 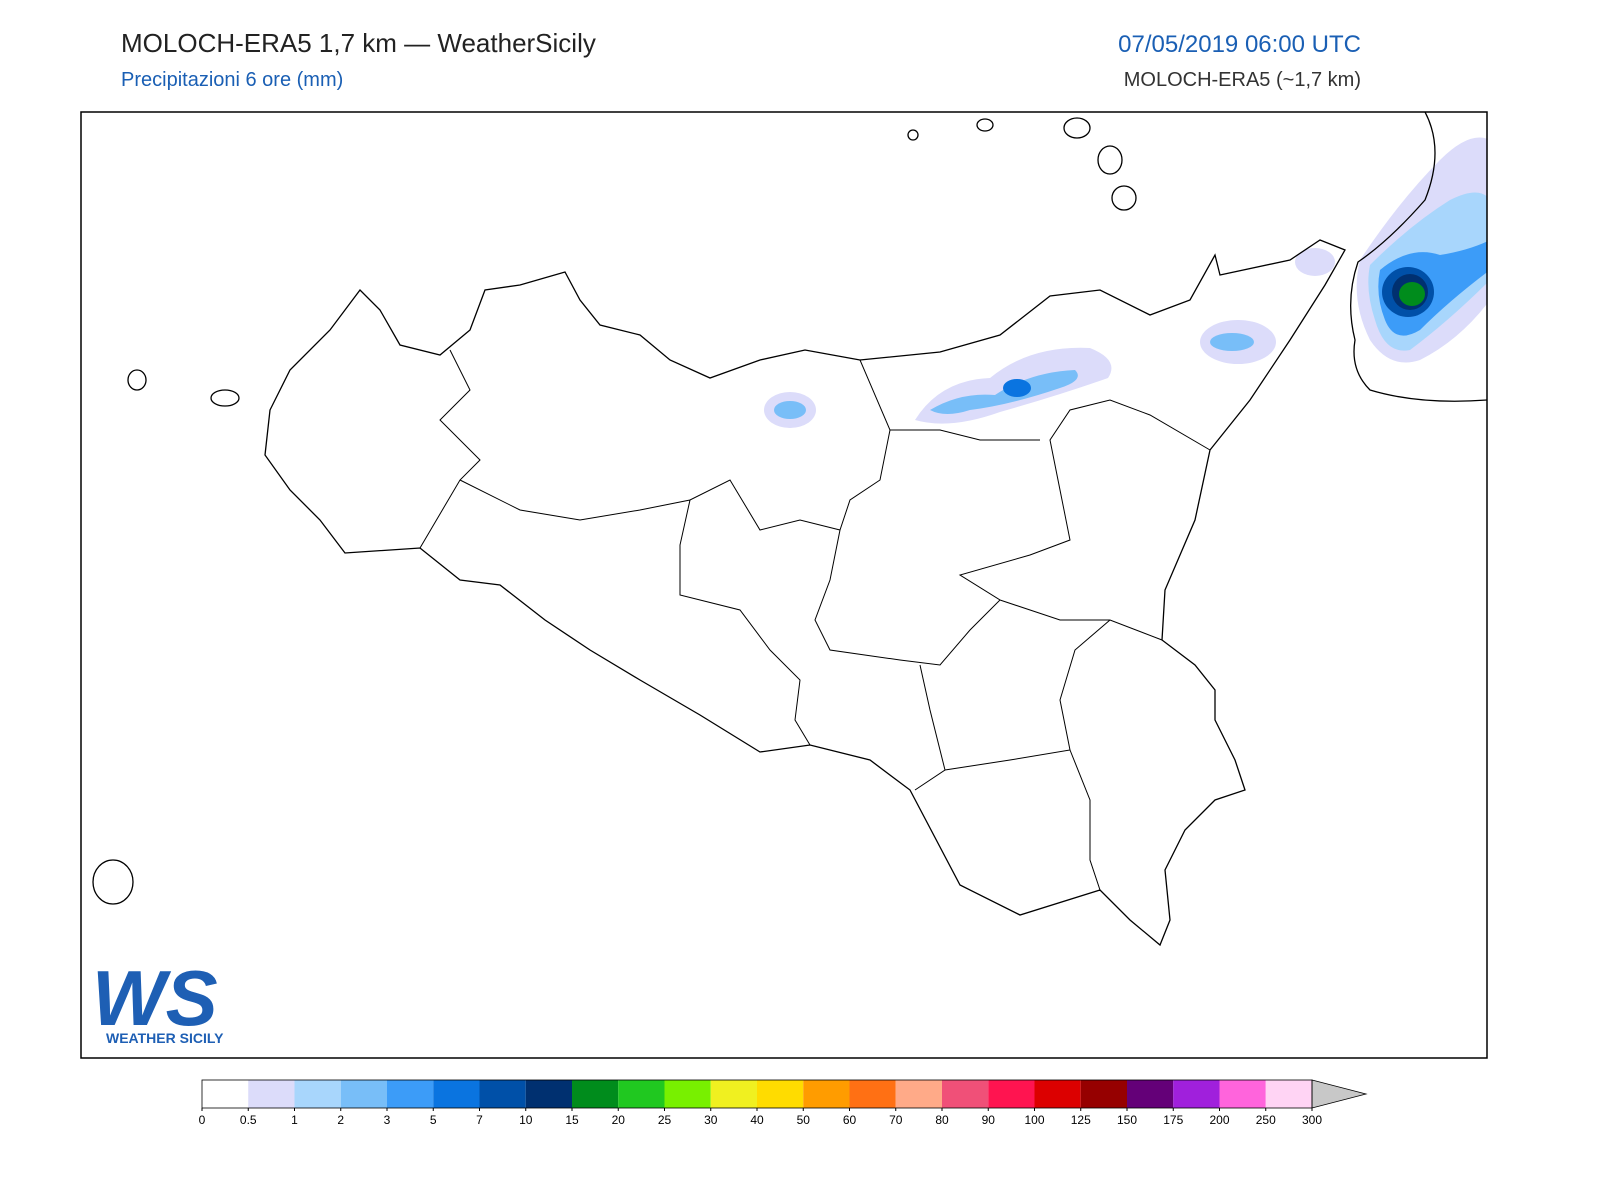 What do you see at coordinates (1173, 1120) in the screenshot?
I see `colorbar-tick-label: 175` at bounding box center [1173, 1120].